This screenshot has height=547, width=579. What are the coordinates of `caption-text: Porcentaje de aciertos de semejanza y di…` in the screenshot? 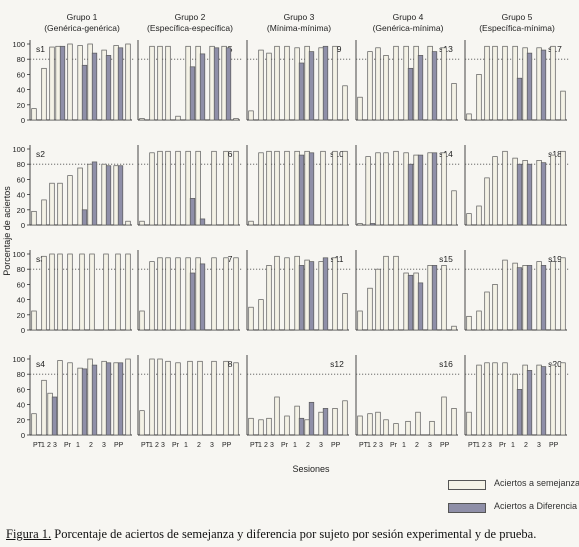 It's located at (294, 534).